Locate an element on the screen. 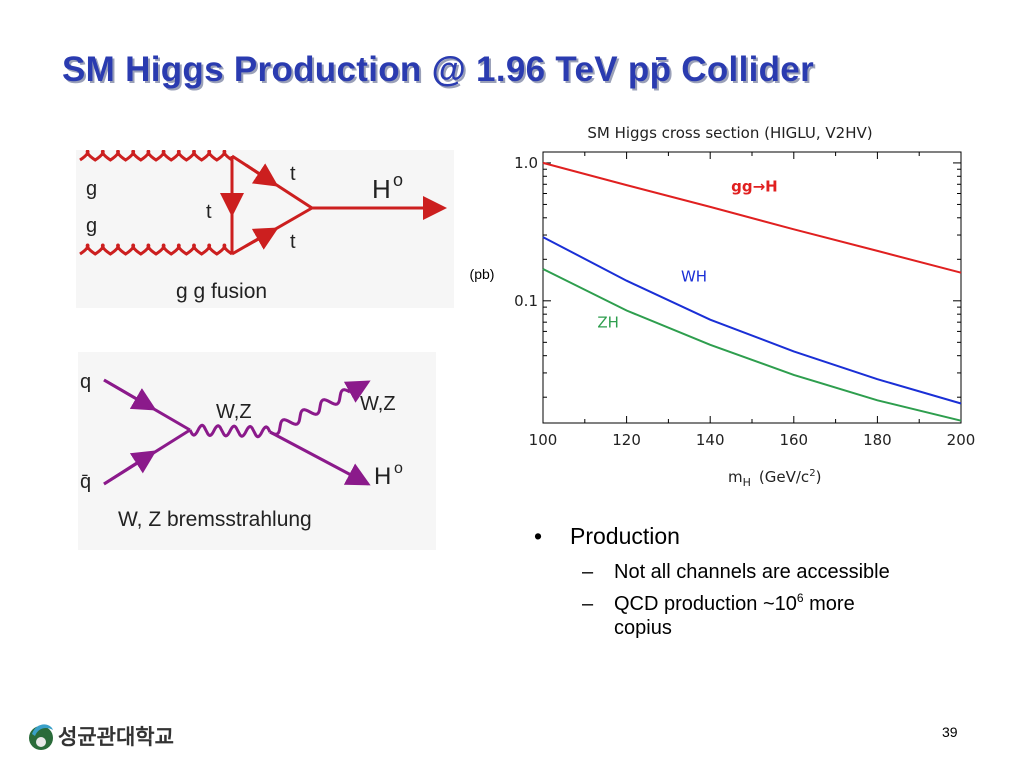 The width and height of the screenshot is (1024, 768). university-name: 성균관대학교 is located at coordinates (116, 737).